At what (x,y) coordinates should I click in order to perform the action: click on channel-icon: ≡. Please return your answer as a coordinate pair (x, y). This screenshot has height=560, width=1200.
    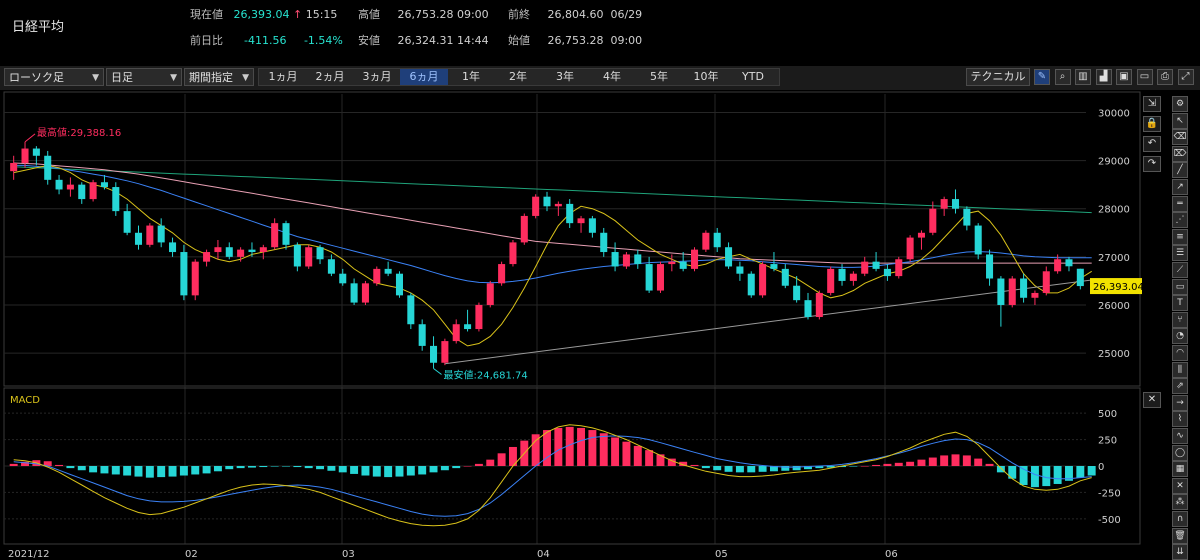
    Looking at the image, I should click on (1180, 236).